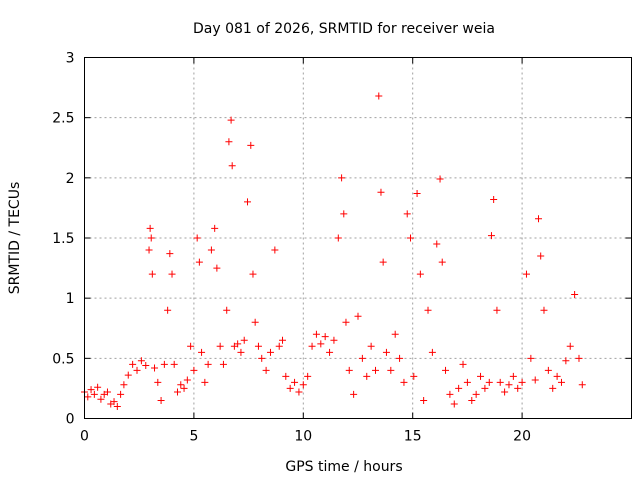 Image resolution: width=640 pixels, height=480 pixels. What do you see at coordinates (84, 437) in the screenshot?
I see `x-tick-label: 0` at bounding box center [84, 437].